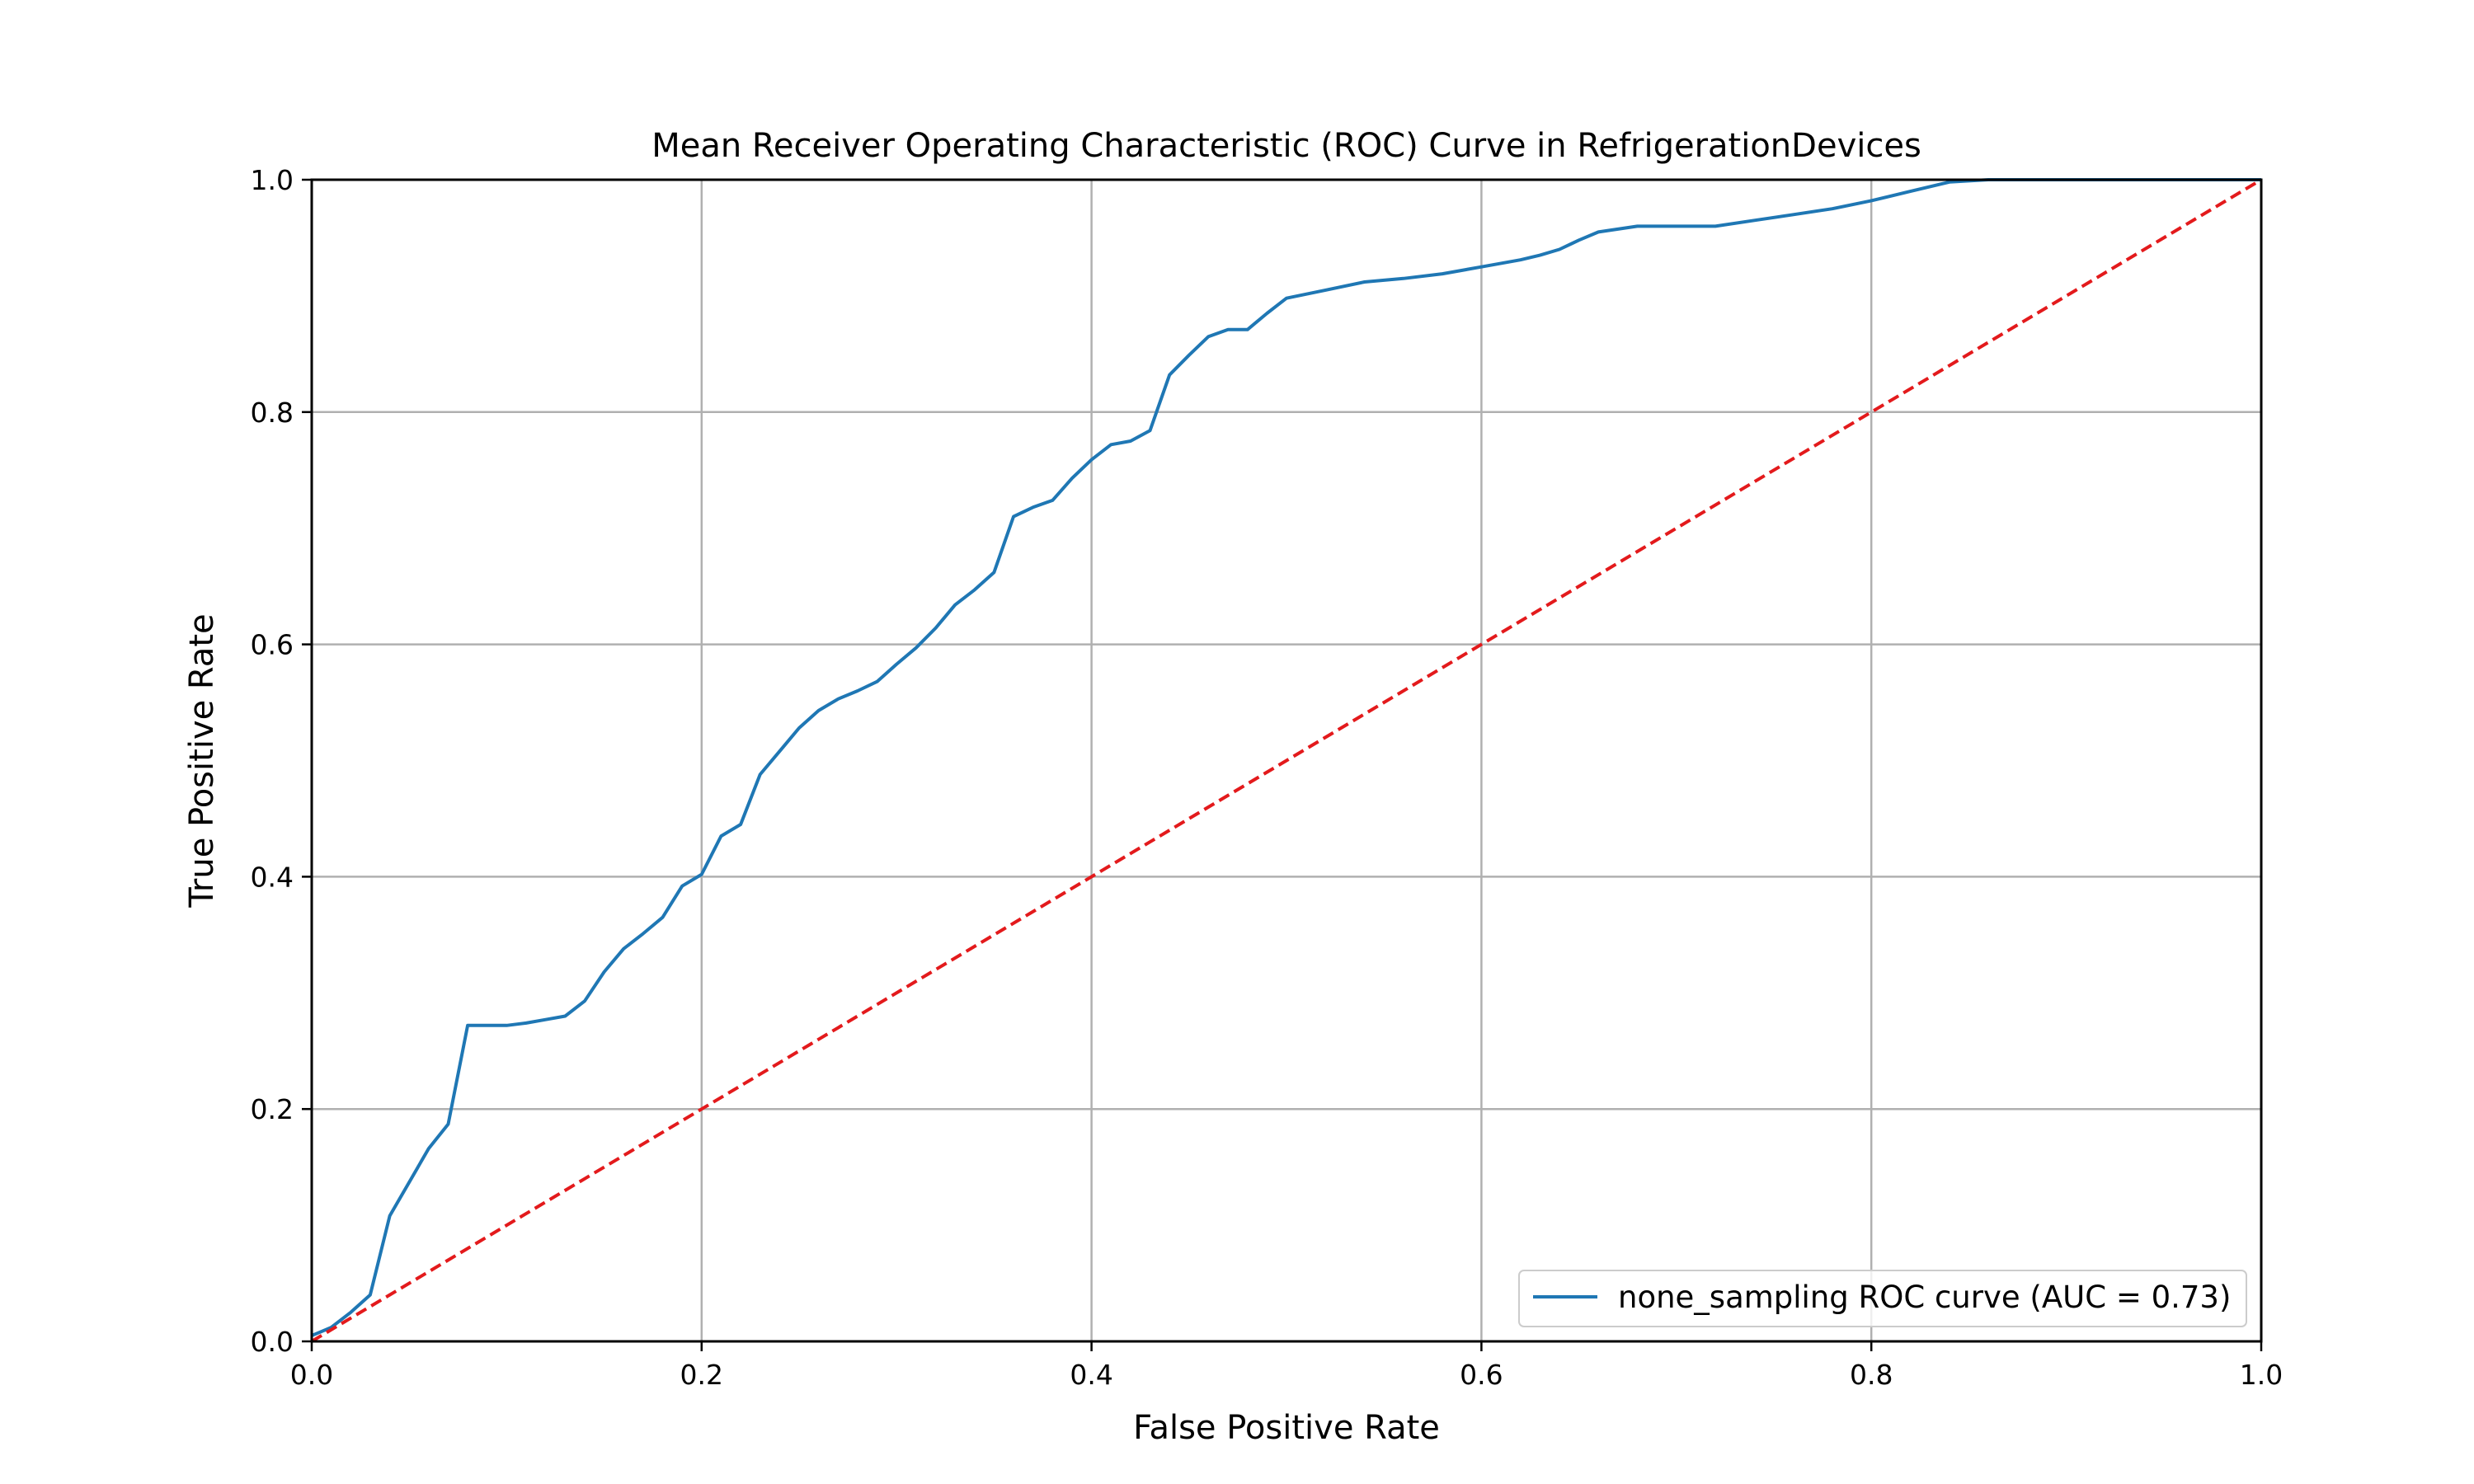 The image size is (2474, 1484). I want to click on legend-box, so click(1882, 1298).